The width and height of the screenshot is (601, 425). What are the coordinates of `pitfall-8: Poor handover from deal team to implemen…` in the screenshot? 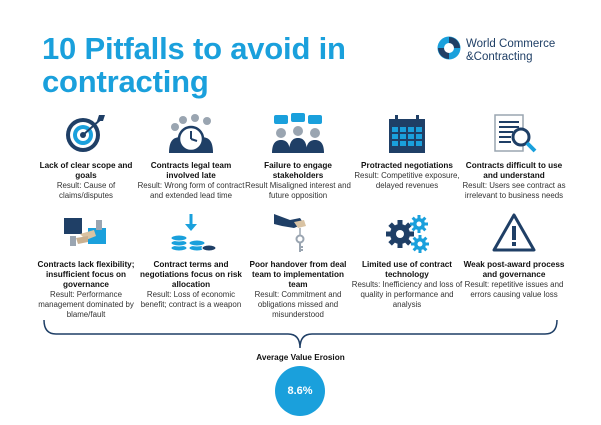 It's located at (298, 266).